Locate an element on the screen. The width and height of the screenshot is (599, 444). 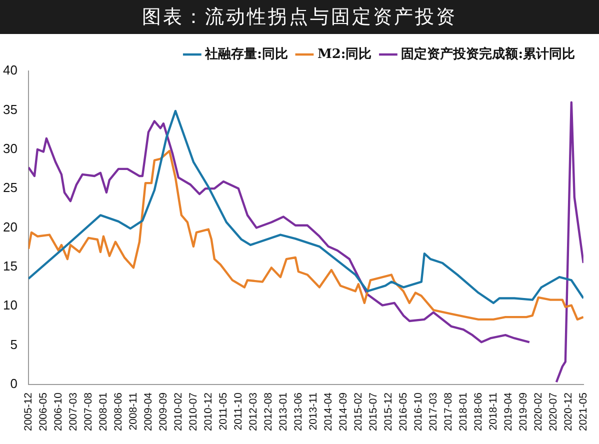
x-tick-label: 2013-11 is located at coordinates (313, 411).